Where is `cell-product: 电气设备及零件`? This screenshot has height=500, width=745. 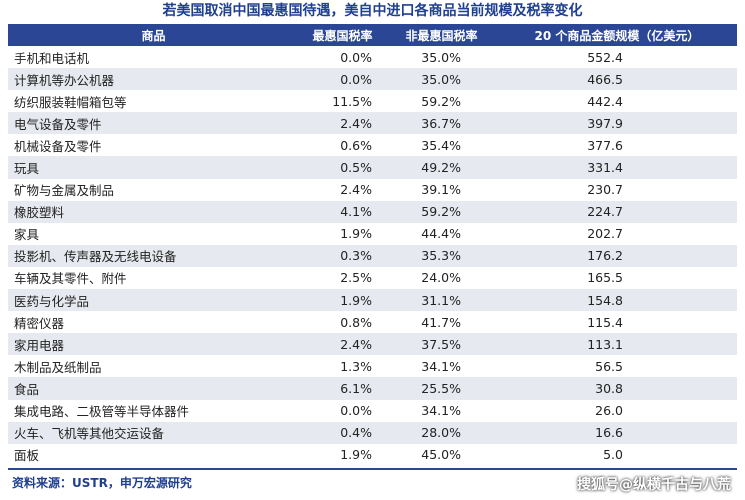 cell-product: 电气设备及零件 is located at coordinates (58, 124).